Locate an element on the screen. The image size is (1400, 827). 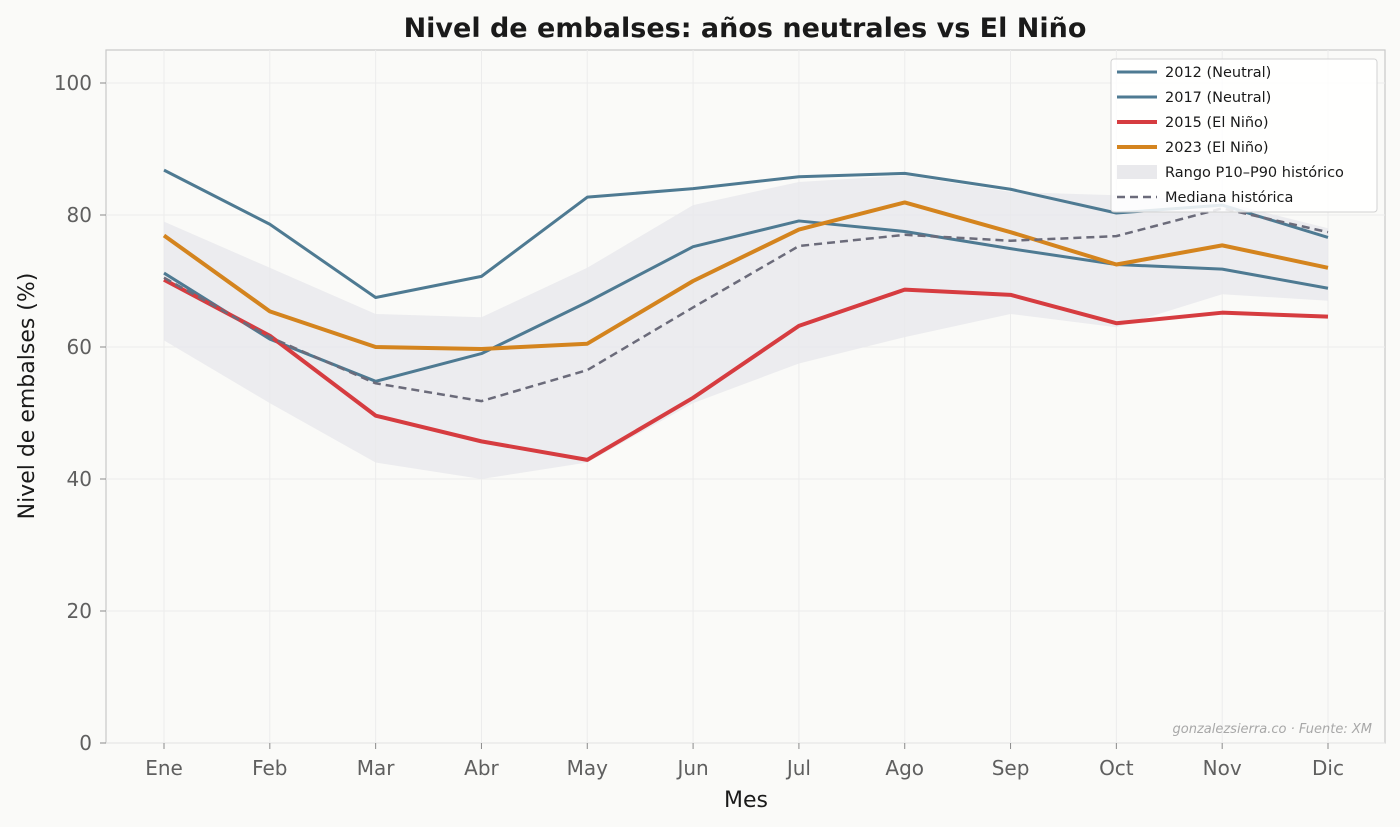
legend-swatch is located at coordinates (1137, 172).